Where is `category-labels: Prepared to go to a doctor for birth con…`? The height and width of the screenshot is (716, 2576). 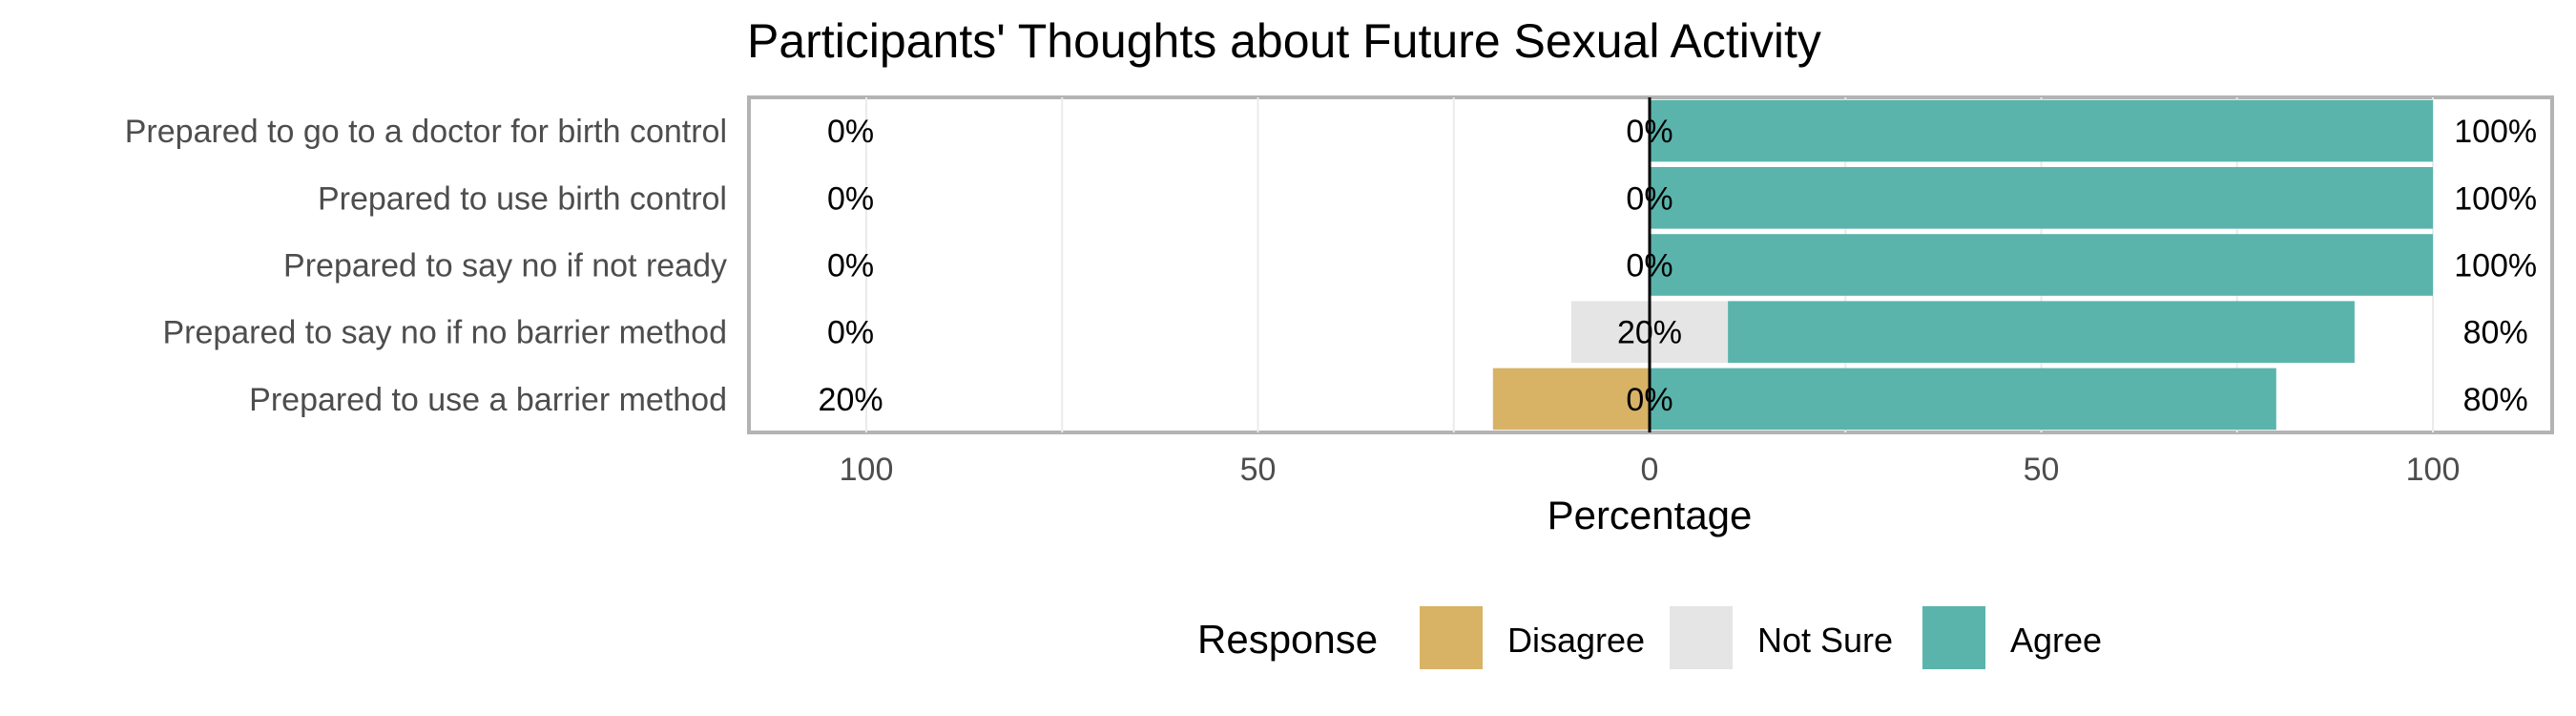
category-labels: Prepared to go to a doctor for birth con… is located at coordinates (426, 266).